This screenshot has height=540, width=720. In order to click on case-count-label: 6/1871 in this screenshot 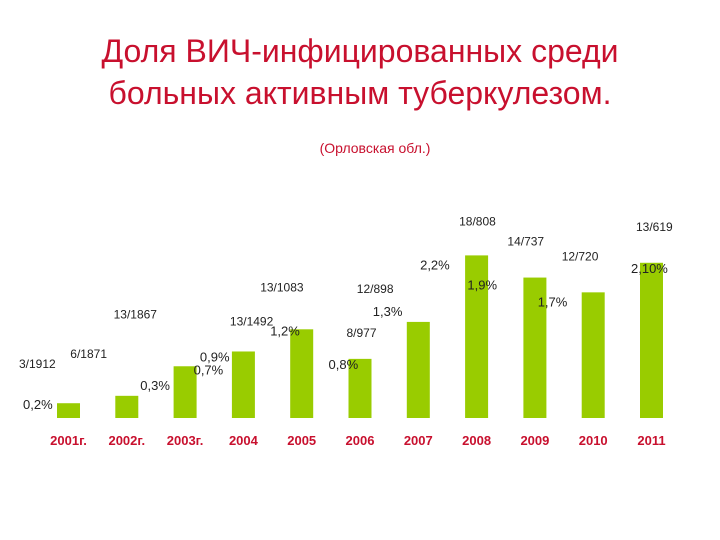, I will do `click(88, 354)`.